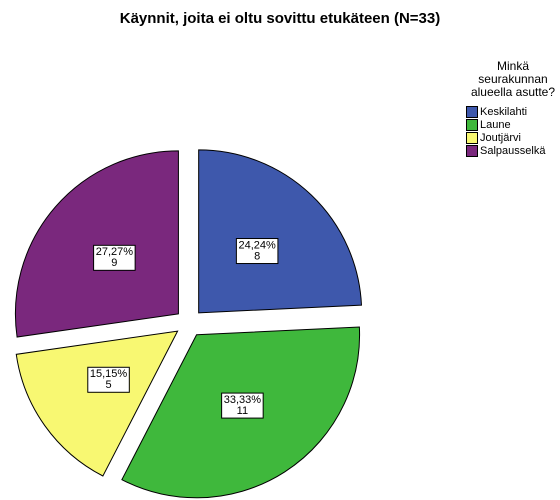 This screenshot has height=500, width=560. I want to click on label-percent: 33,33%, so click(243, 400).